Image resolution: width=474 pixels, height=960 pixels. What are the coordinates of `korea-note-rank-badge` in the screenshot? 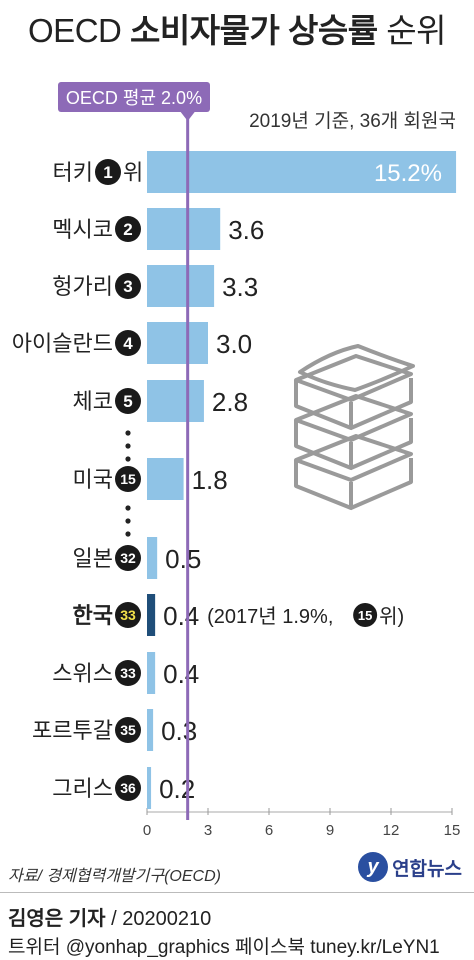 It's located at (365, 615).